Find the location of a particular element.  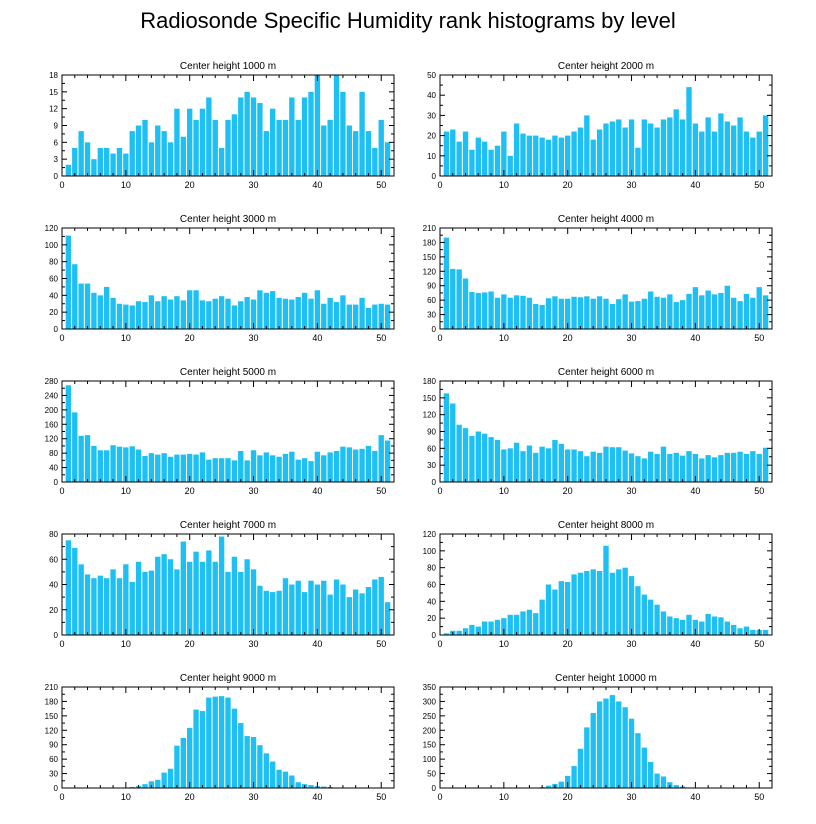

panel-10-title: Center height 10000 m is located at coordinates (606, 678).